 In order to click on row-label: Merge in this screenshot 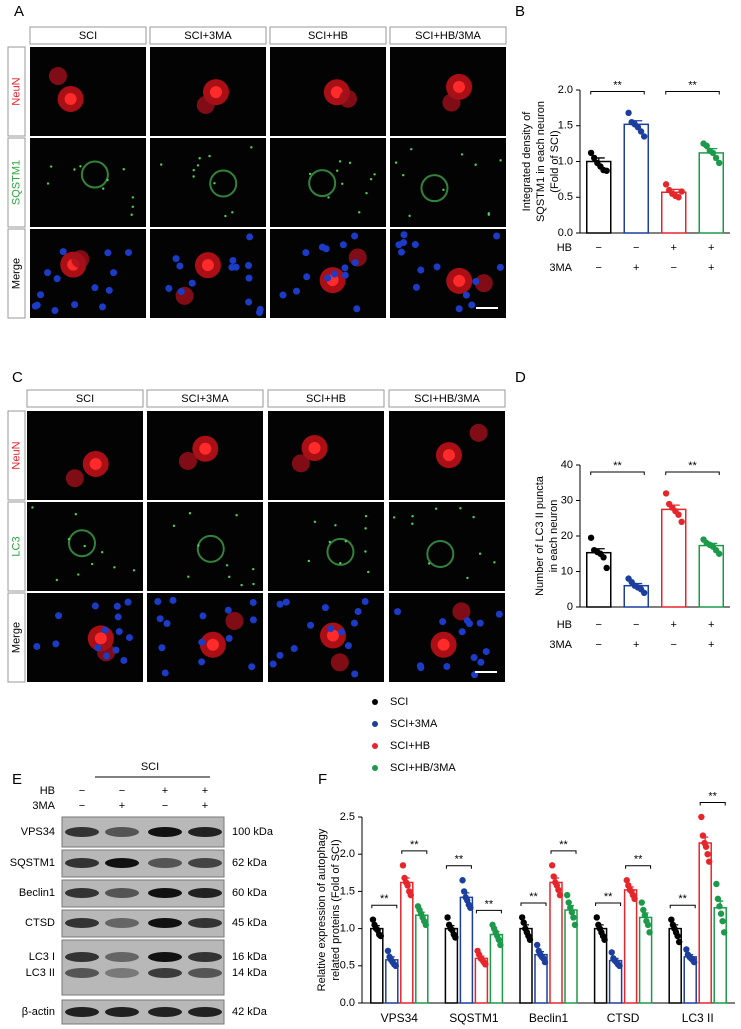, I will do `click(16, 273)`.